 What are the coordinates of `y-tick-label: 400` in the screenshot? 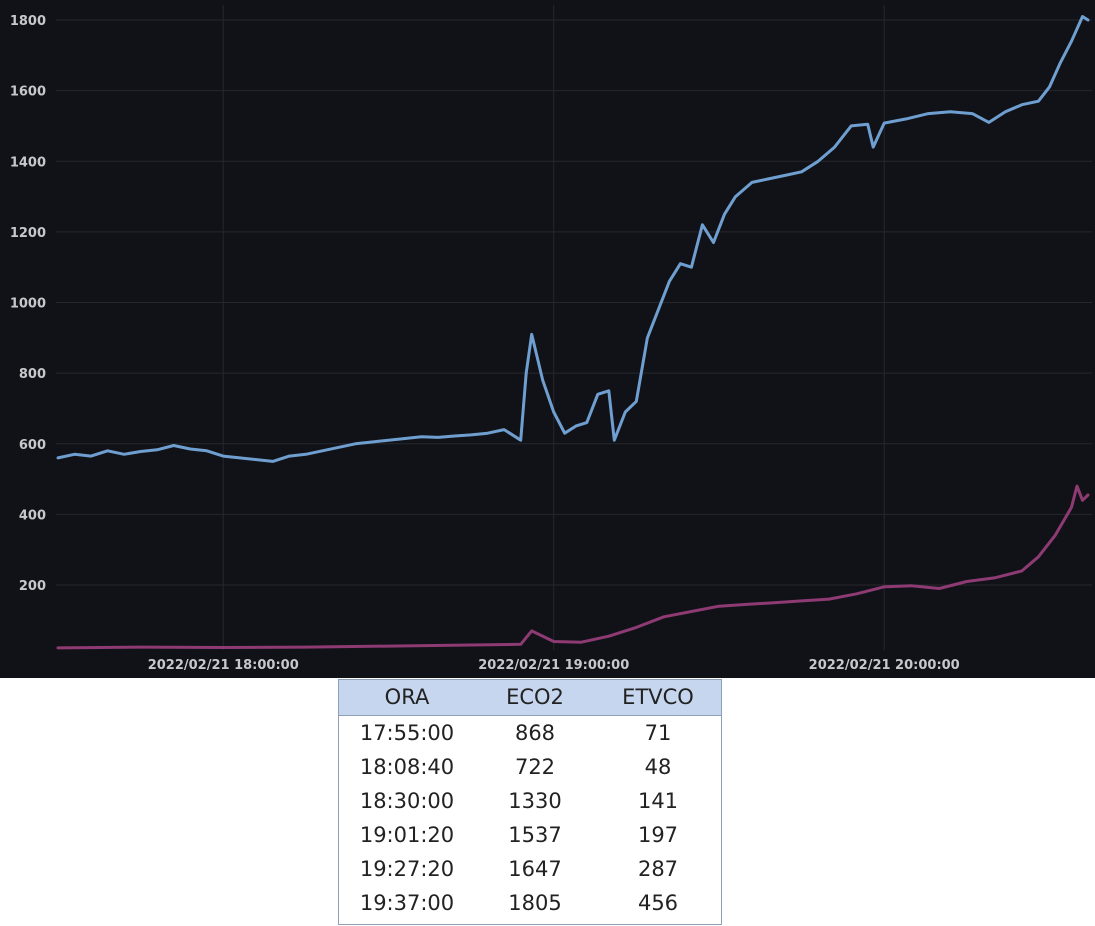 It's located at (32, 515).